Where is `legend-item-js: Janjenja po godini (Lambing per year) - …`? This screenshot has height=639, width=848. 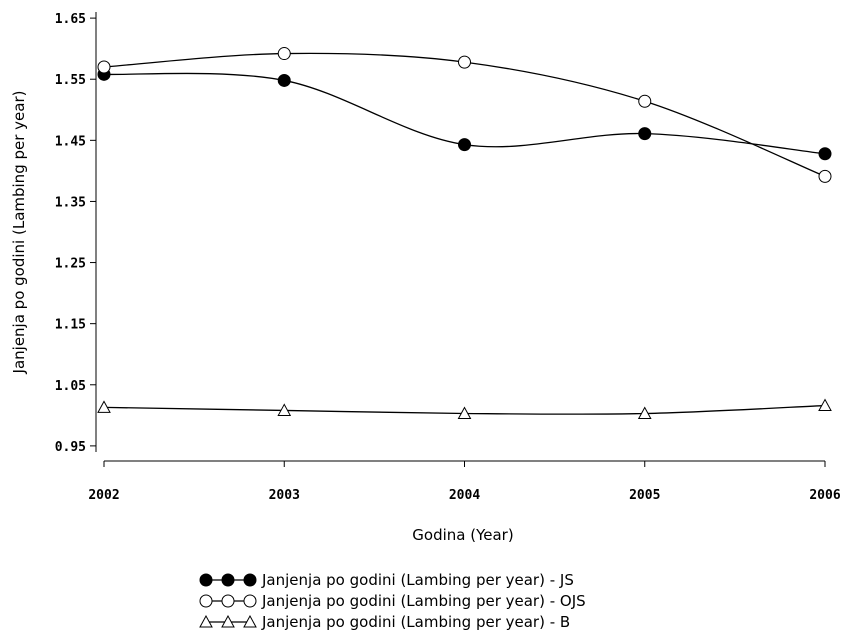 legend-item-js: Janjenja po godini (Lambing per year) - … is located at coordinates (386, 580).